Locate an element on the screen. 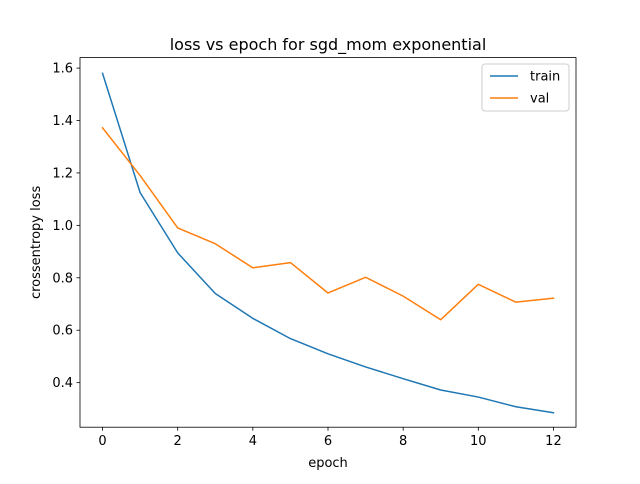 This screenshot has width=640, height=484. y-tick-label: 0.4 is located at coordinates (62, 383).